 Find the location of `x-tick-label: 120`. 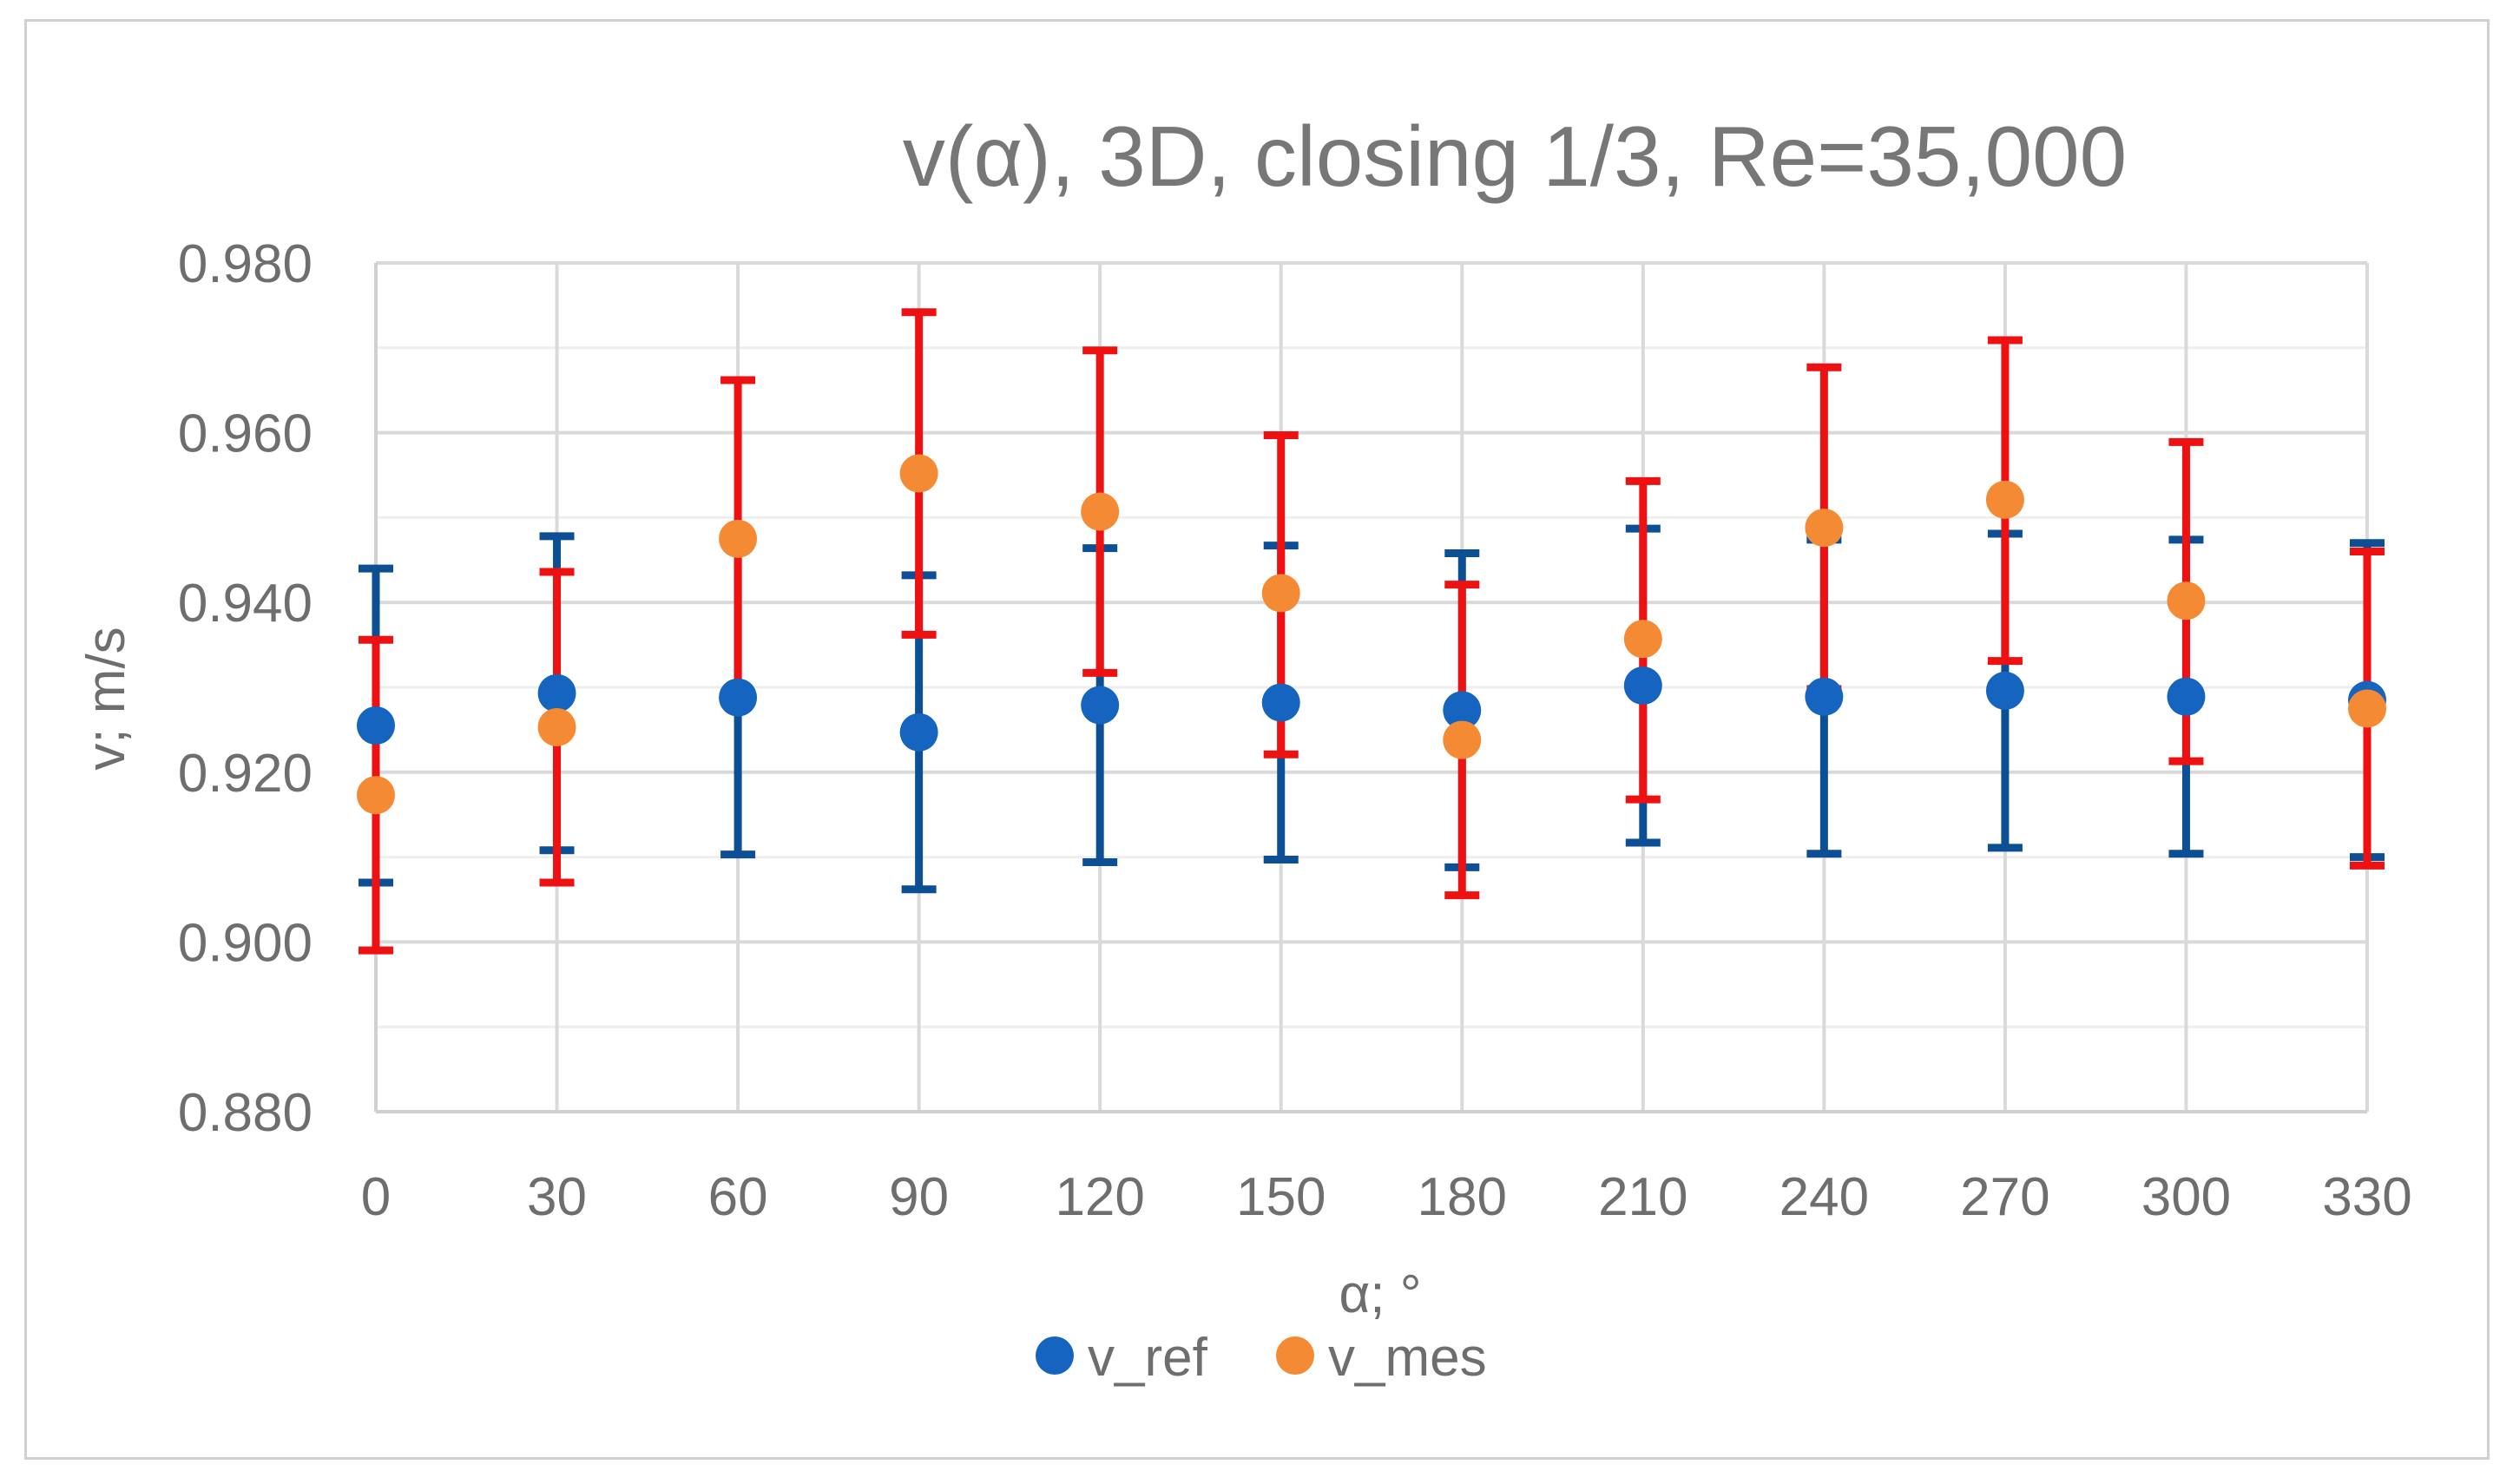

x-tick-label: 120 is located at coordinates (1099, 1197).